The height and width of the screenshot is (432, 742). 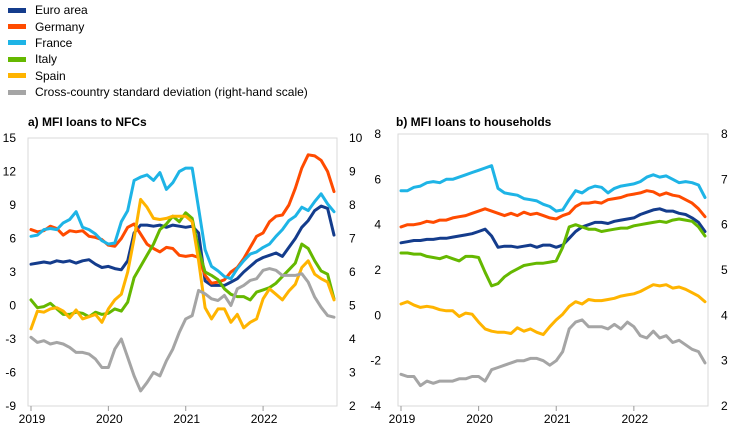 I want to click on legend-label: Germany, so click(x=60, y=26).